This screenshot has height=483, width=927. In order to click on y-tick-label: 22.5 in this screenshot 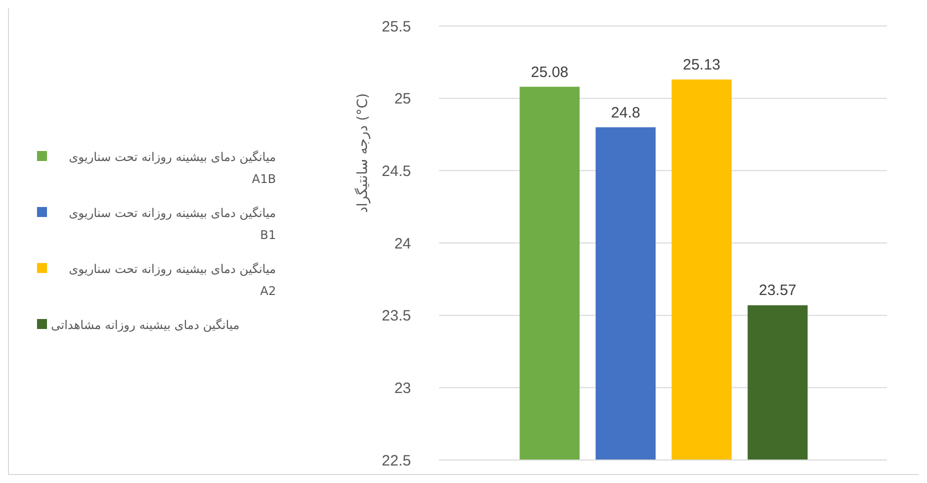, I will do `click(396, 461)`.